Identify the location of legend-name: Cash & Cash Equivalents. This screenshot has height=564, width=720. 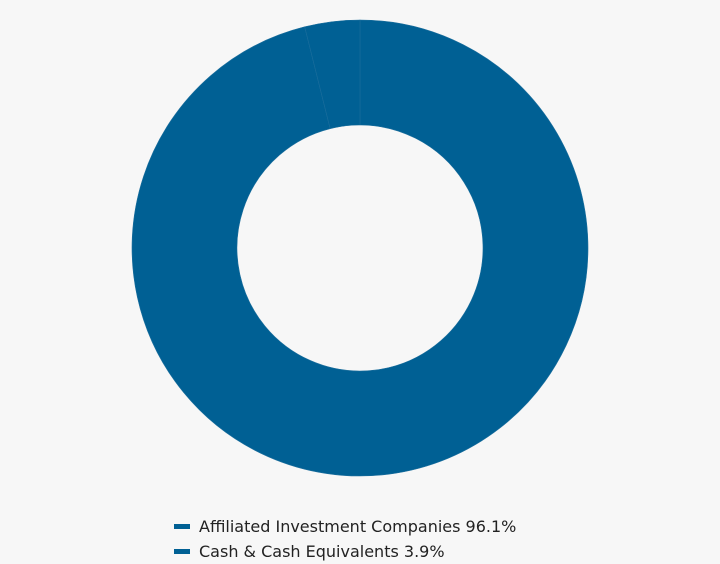
(299, 551).